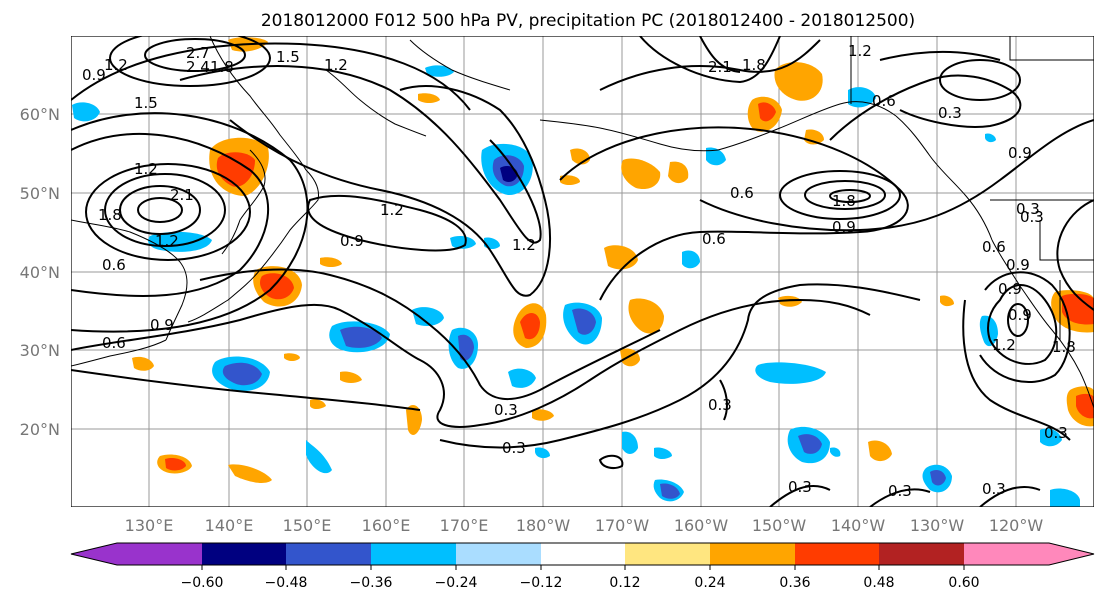 The height and width of the screenshot is (601, 1105). Describe the element at coordinates (937, 525) in the screenshot. I see `lon-label: 130°W` at that location.